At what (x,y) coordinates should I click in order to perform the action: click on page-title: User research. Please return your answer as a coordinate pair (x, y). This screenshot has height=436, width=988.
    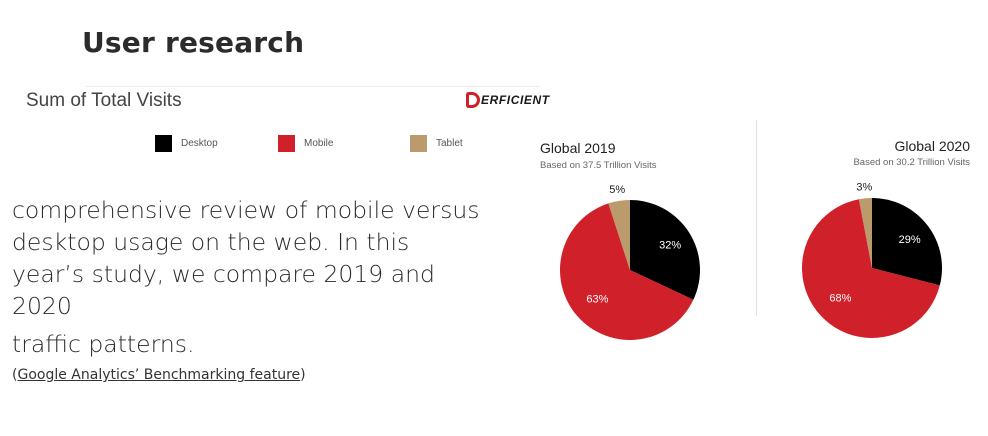
    Looking at the image, I should click on (193, 42).